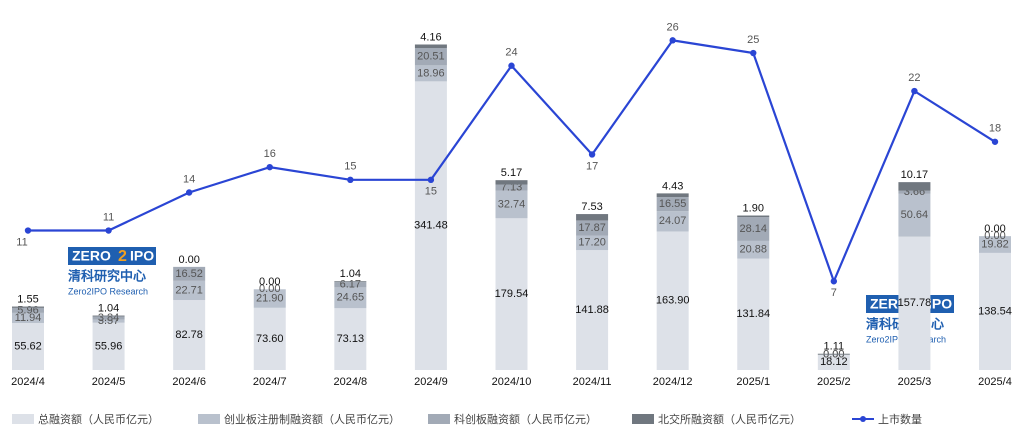  I want to click on data-label: 17.20, so click(592, 243).